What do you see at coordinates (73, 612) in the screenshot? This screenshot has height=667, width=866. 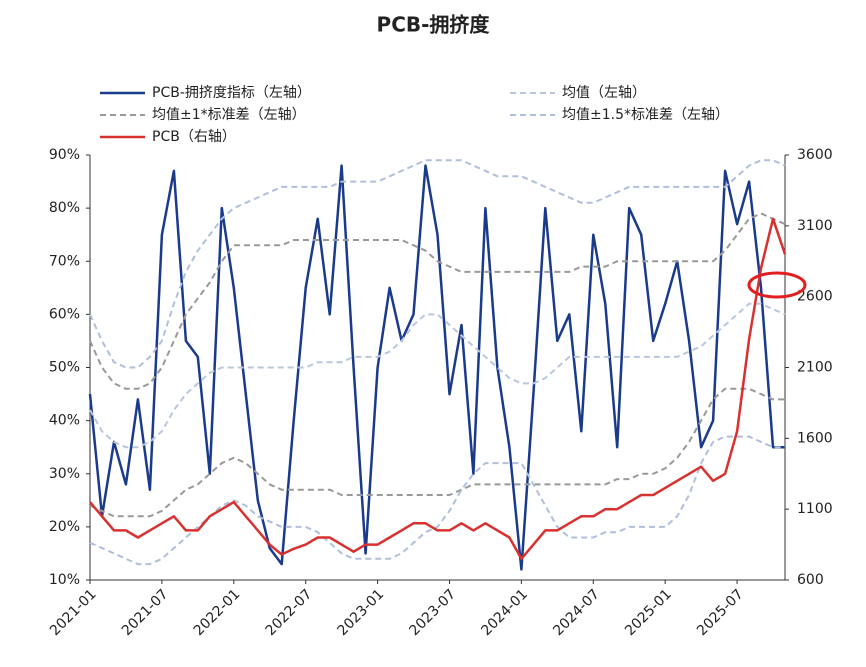 I see `x-tick-label: 2021-01` at bounding box center [73, 612].